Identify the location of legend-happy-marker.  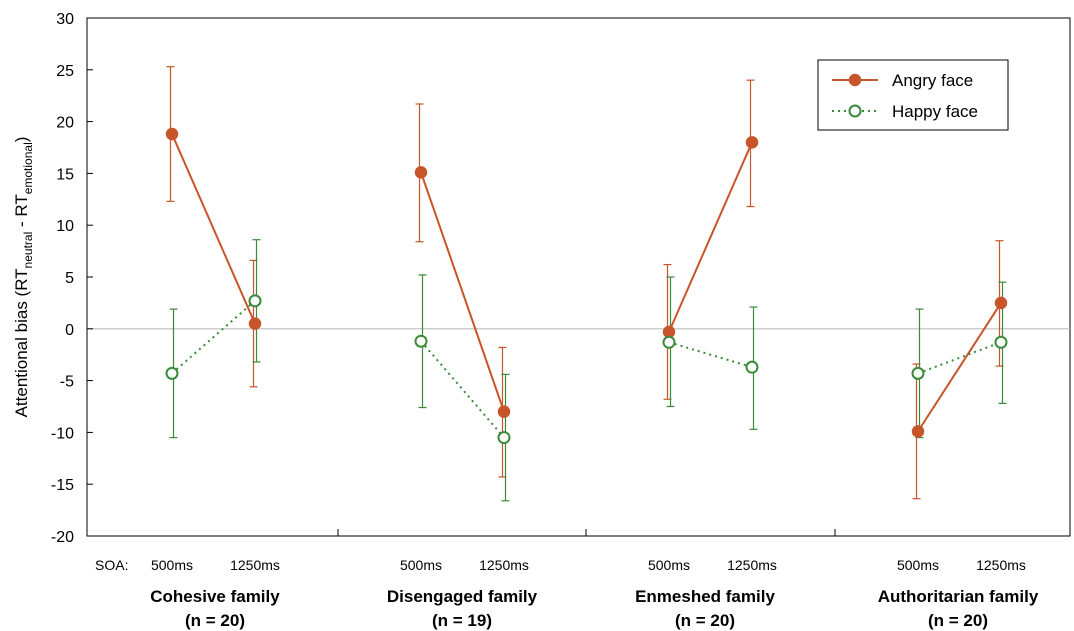
(855, 111).